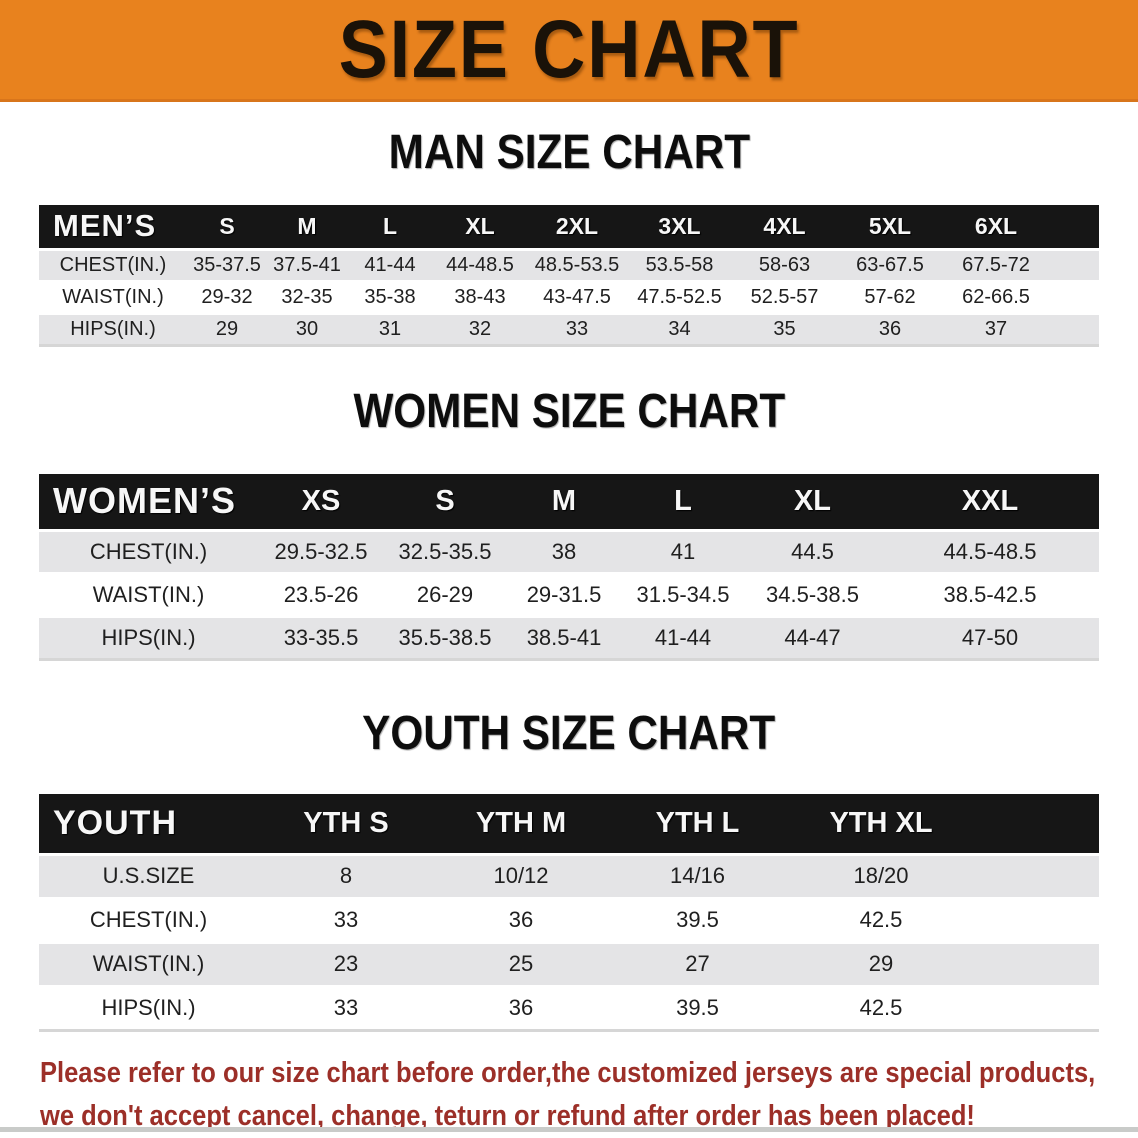 This screenshot has height=1138, width=1138. What do you see at coordinates (480, 296) in the screenshot?
I see `size-value: 38-43` at bounding box center [480, 296].